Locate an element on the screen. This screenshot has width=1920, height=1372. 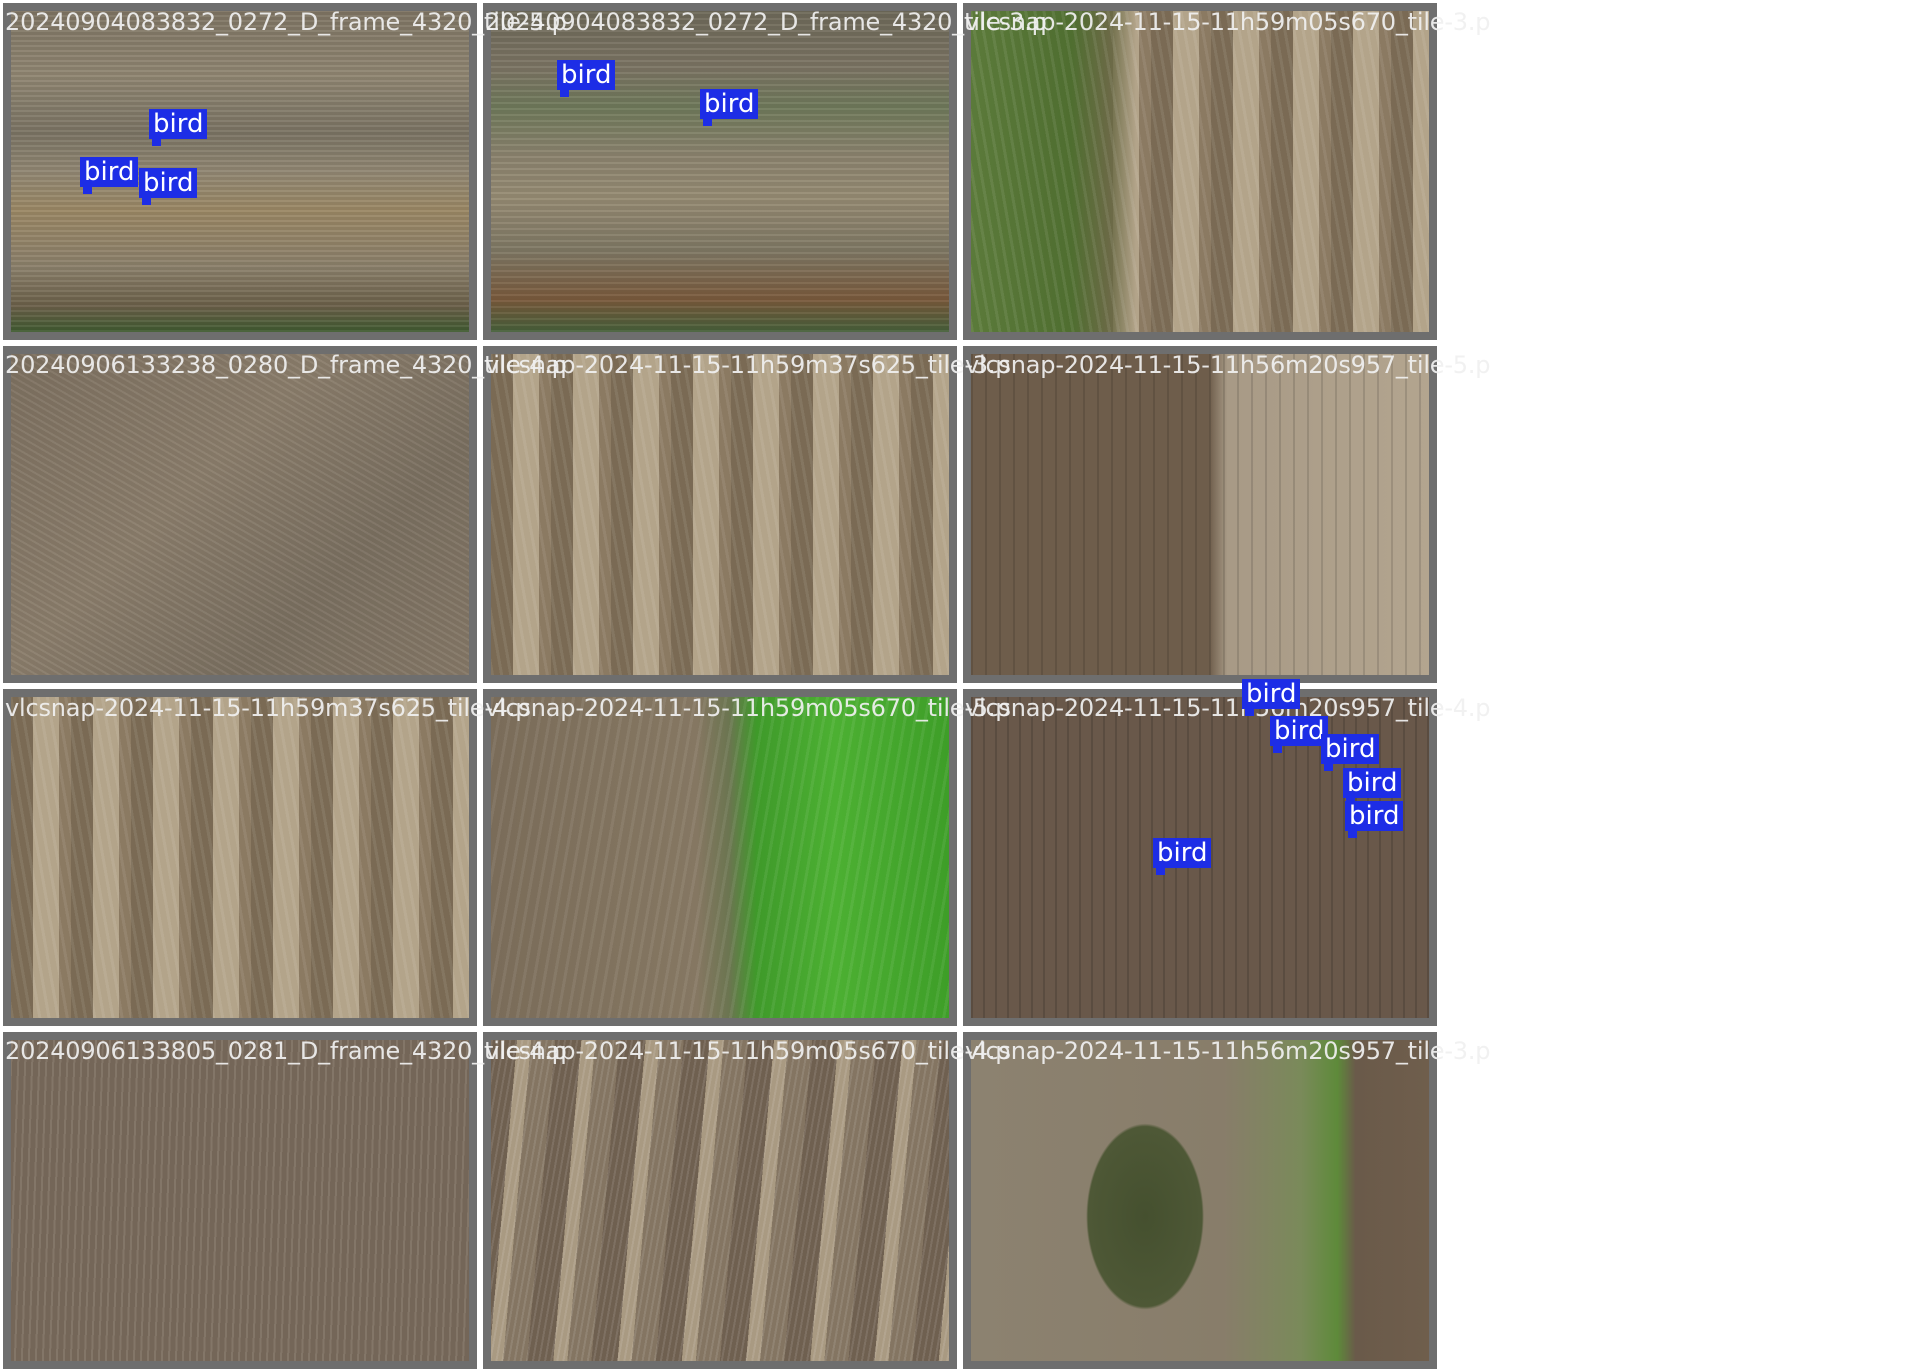
tile-filename: vlcsnap-2024-11-15-11h59m37s625_tile-3.p is located at coordinates (748, 365).